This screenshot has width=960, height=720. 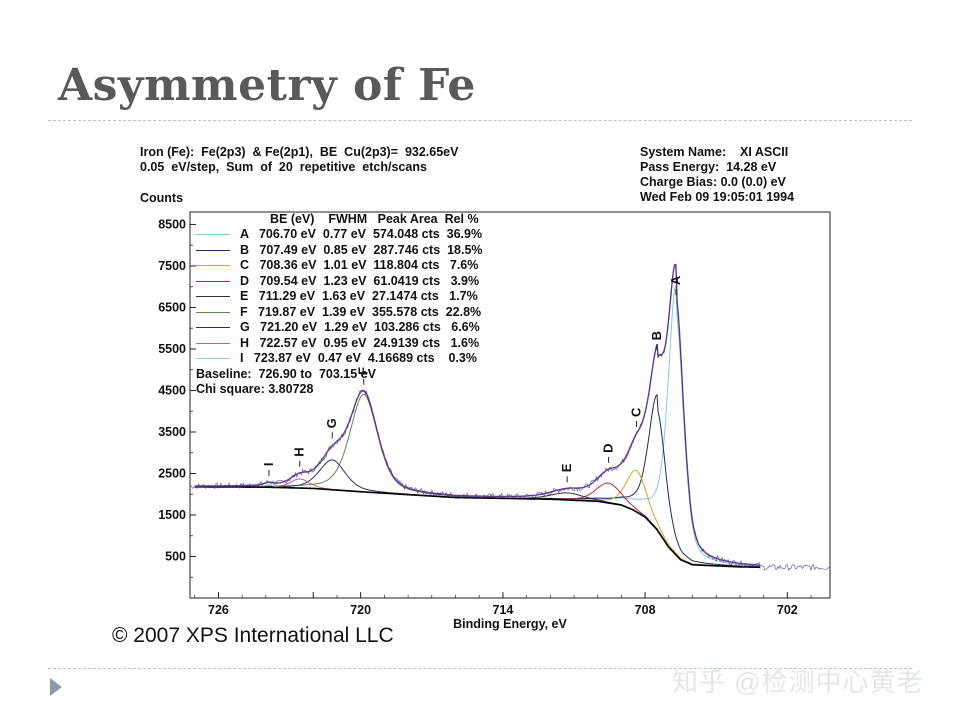 I want to click on y-tick-label: 2500, so click(x=172, y=473).